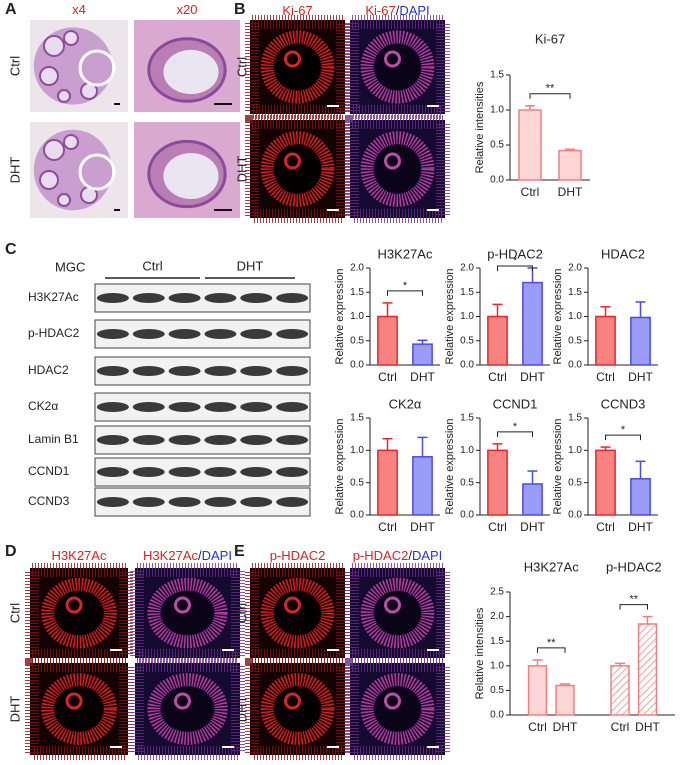 Image resolution: width=687 pixels, height=765 pixels. What do you see at coordinates (575, 268) in the screenshot?
I see `y-tick-label: 2.0` at bounding box center [575, 268].